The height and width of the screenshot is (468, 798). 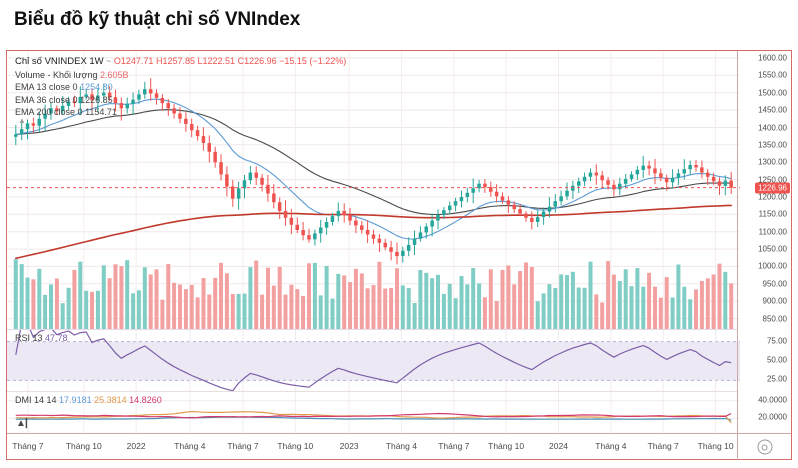 I want to click on time-tick: 2022, so click(x=136, y=446).